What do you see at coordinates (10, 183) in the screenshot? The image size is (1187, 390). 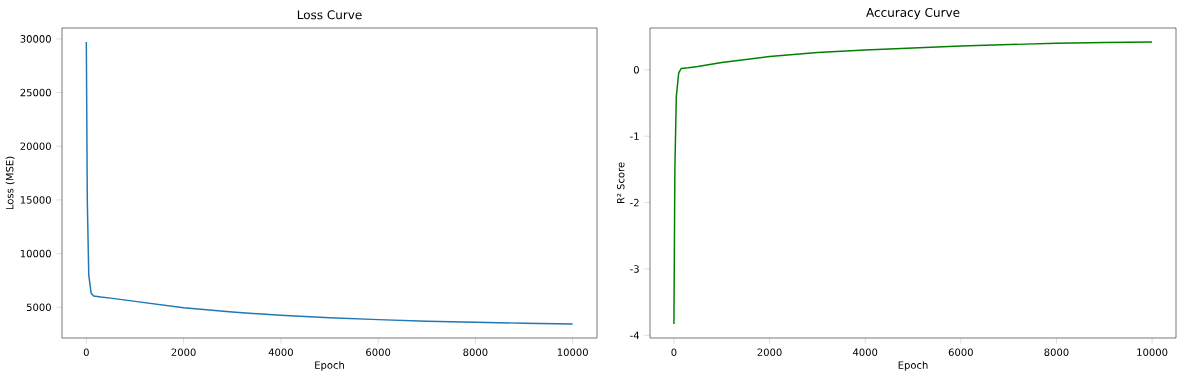 I see `y-axis-title: Loss (MSE)` at bounding box center [10, 183].